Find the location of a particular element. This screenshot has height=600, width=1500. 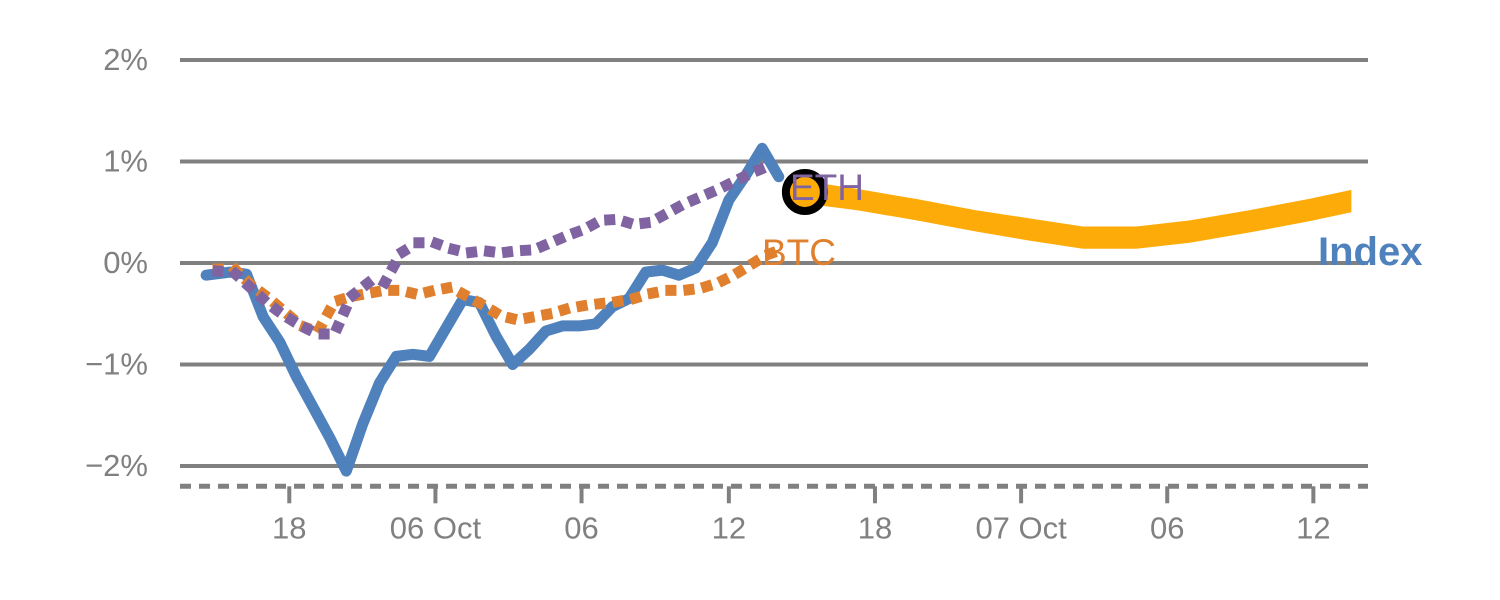

x-tick-label-7: 12 is located at coordinates (1313, 527).